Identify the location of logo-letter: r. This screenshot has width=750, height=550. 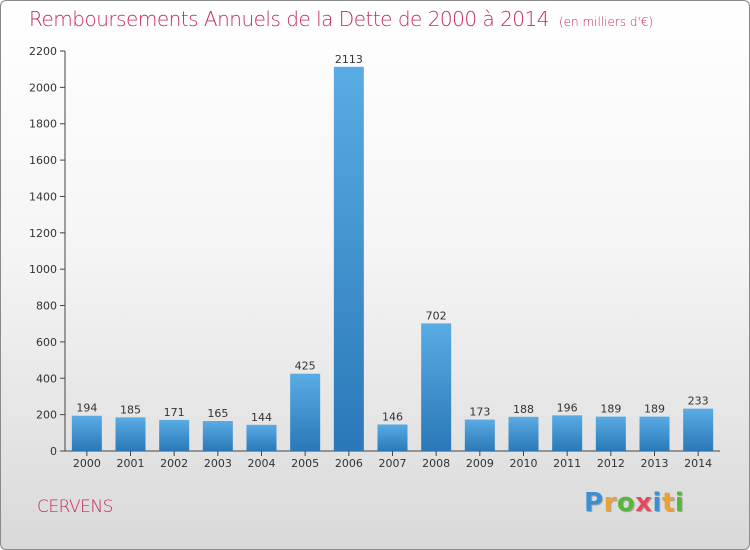
(610, 503).